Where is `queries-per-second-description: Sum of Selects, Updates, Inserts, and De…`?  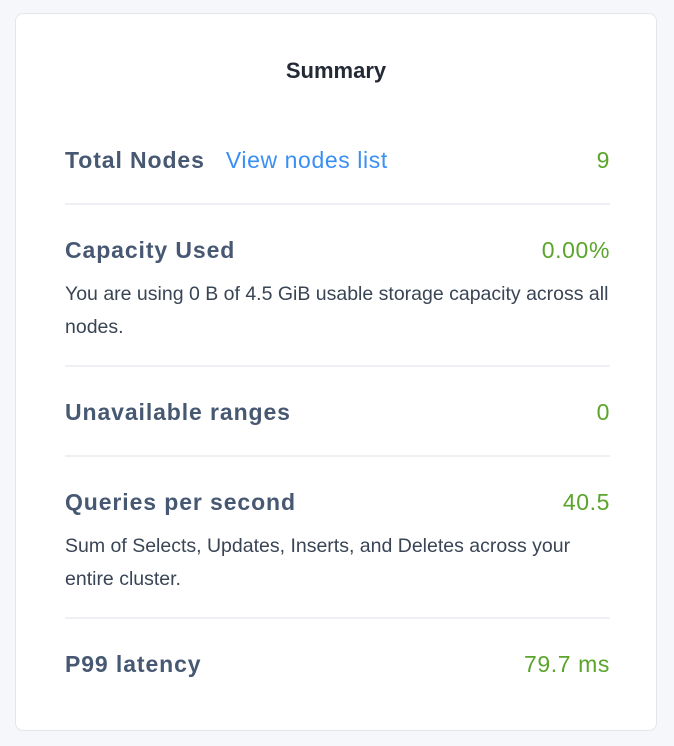 queries-per-second-description: Sum of Selects, Updates, Inserts, and De… is located at coordinates (318, 562).